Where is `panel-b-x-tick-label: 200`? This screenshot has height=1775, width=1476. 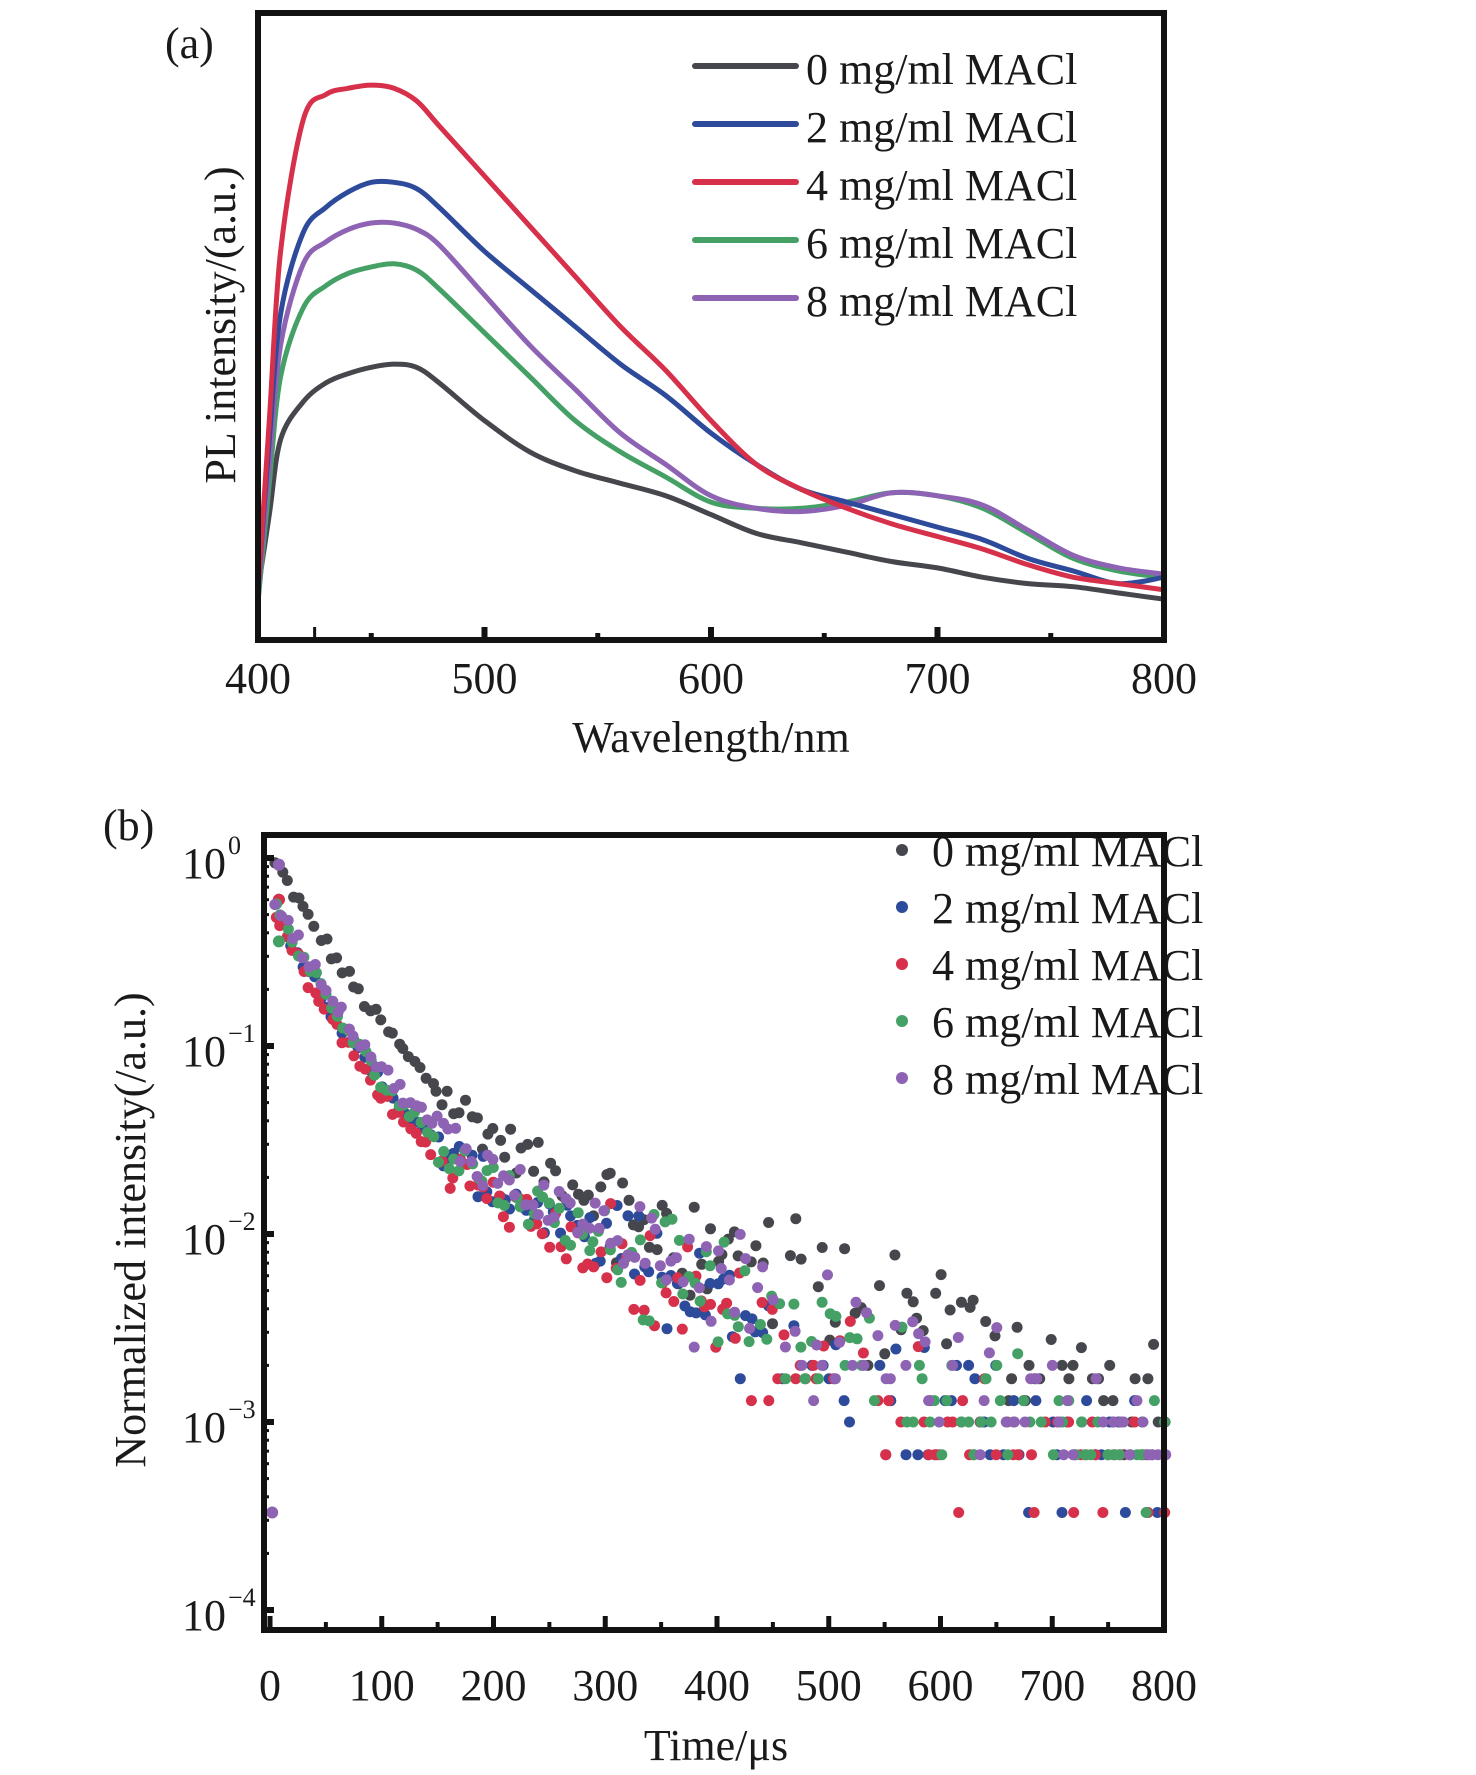
panel-b-x-tick-label: 200 is located at coordinates (494, 1685).